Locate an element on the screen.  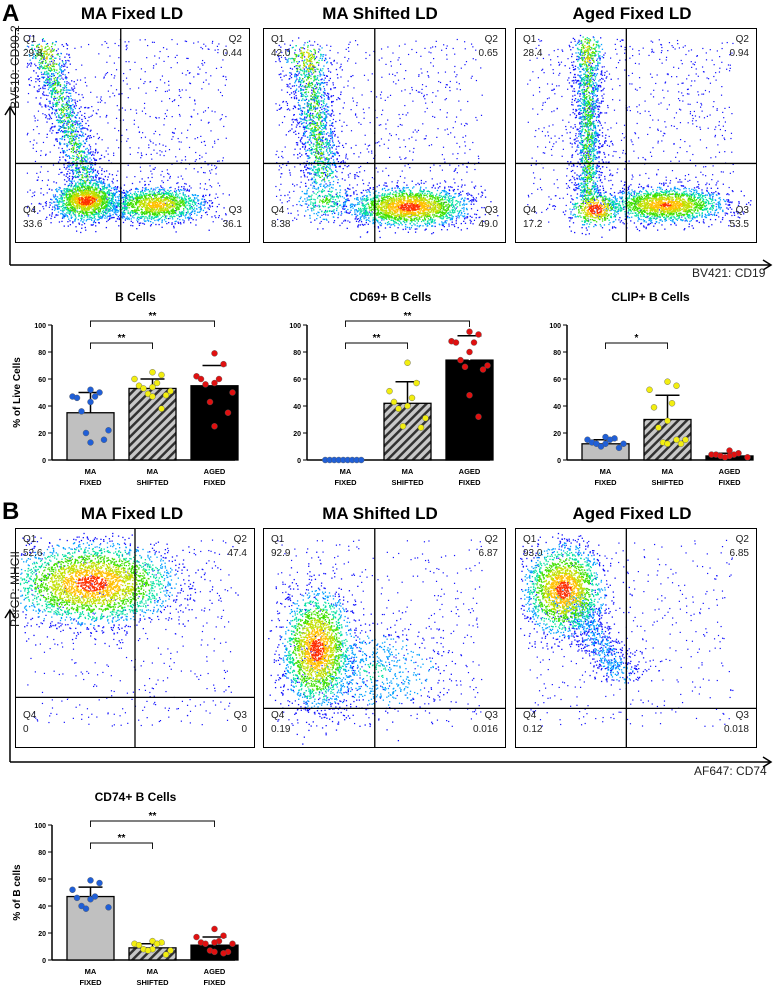
flow-plot: Q1 52.6 Q2 47.4 Q3 0 Q4 0 is located at coordinates (135, 638).